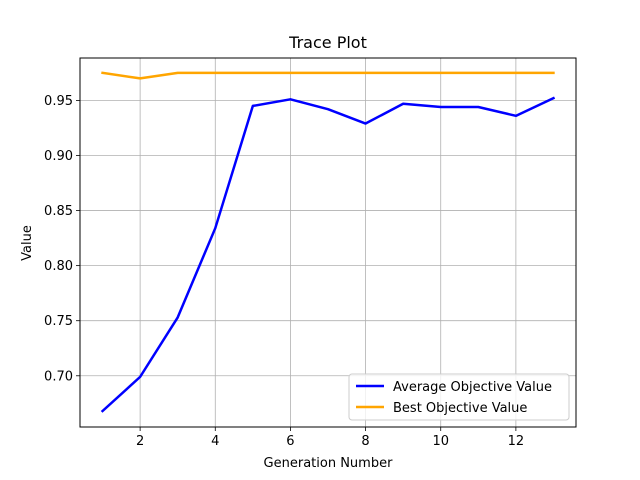  Describe the element at coordinates (215, 441) in the screenshot. I see `x-tick-label: 4` at that location.